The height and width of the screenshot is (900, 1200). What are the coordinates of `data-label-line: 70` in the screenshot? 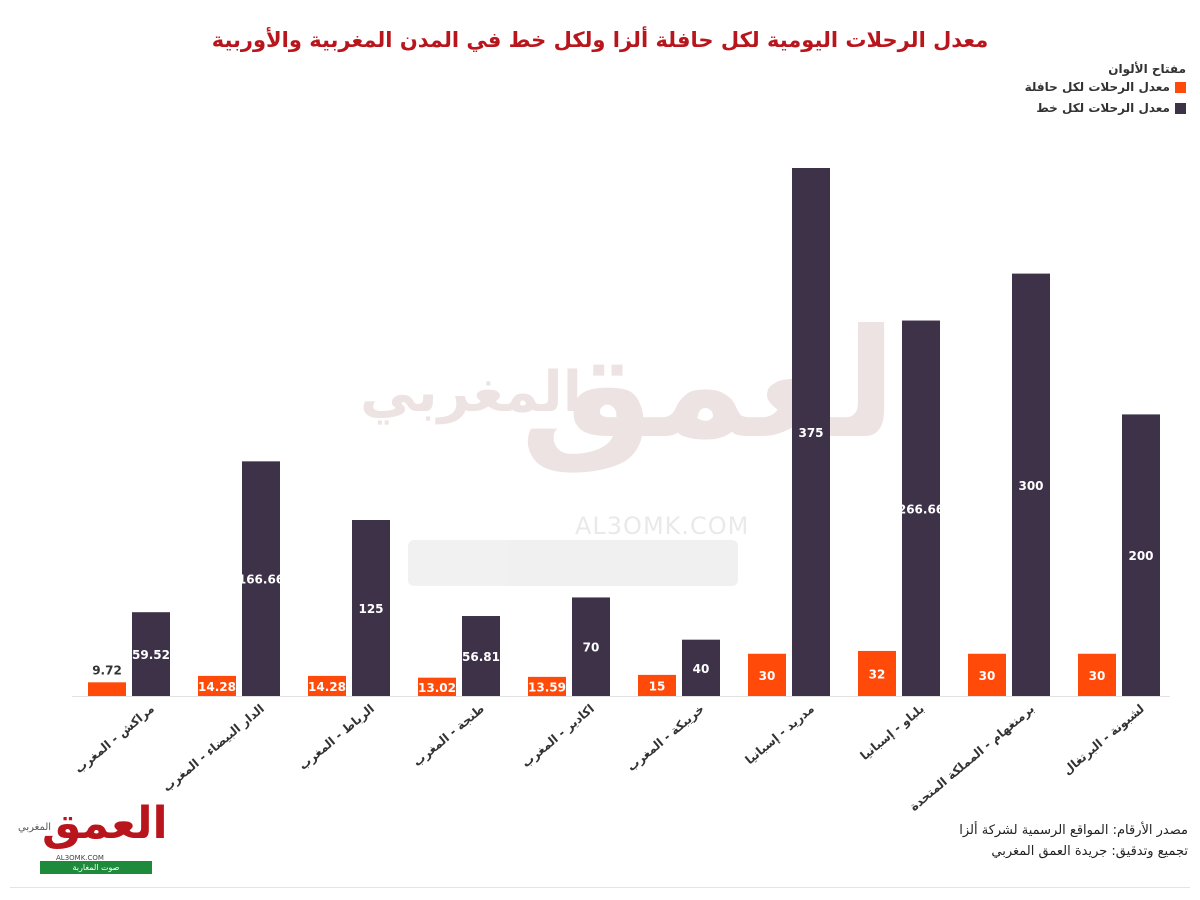 It's located at (591, 648).